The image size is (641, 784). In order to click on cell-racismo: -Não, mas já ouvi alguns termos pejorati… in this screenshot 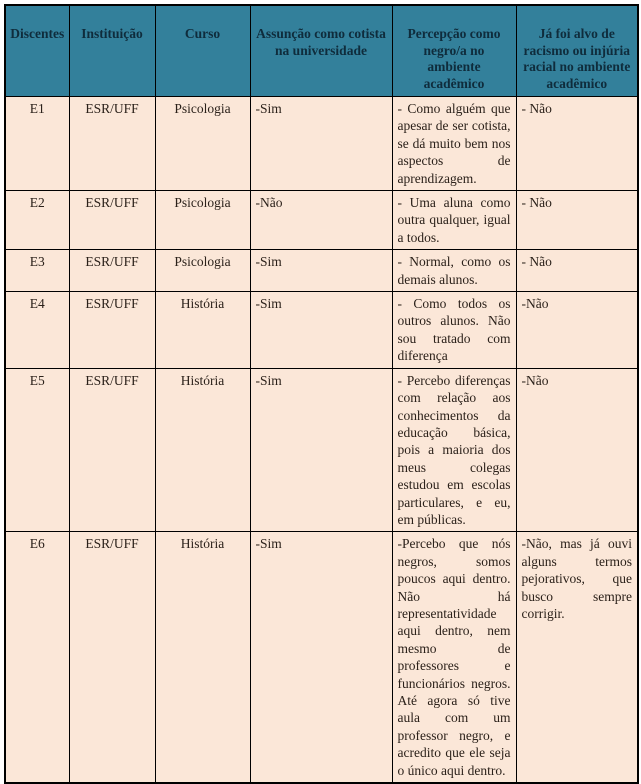, I will do `click(577, 657)`.